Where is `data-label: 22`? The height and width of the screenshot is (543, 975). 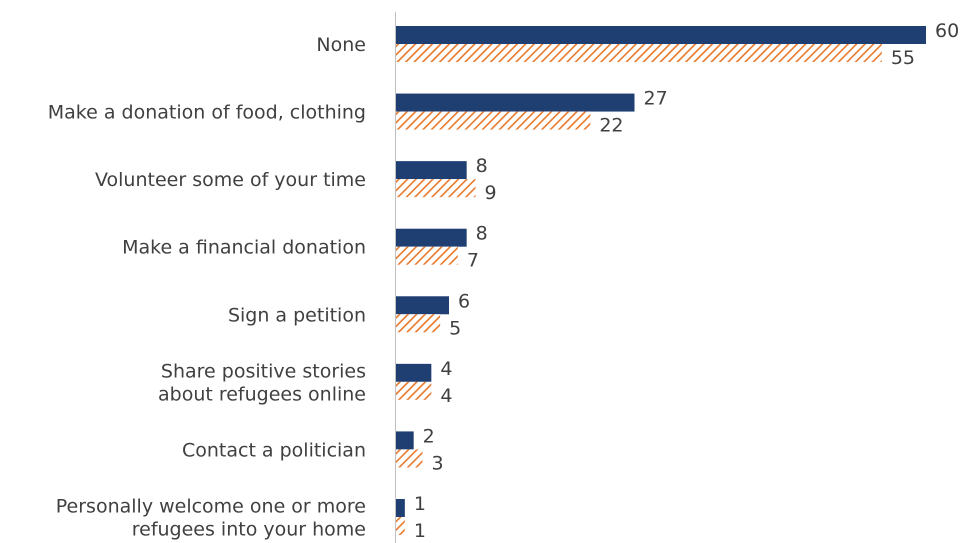
data-label: 22 is located at coordinates (611, 126).